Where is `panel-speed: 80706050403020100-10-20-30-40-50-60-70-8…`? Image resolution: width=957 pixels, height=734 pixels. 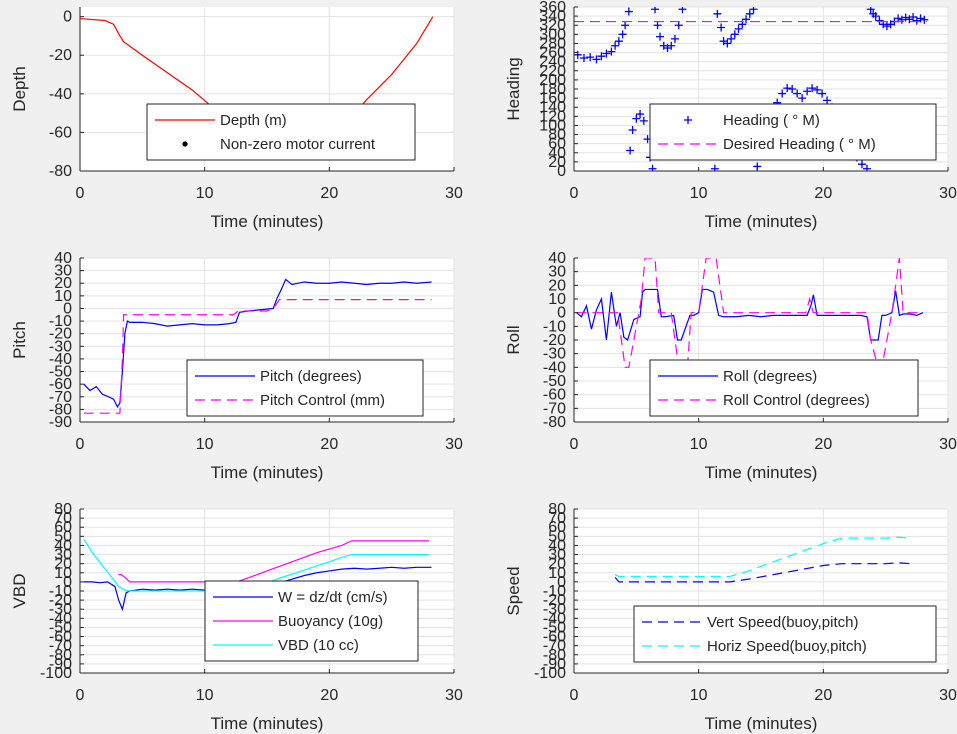
panel-speed: 80706050403020100-10-20-30-40-50-60-70-8… is located at coordinates (730, 617).